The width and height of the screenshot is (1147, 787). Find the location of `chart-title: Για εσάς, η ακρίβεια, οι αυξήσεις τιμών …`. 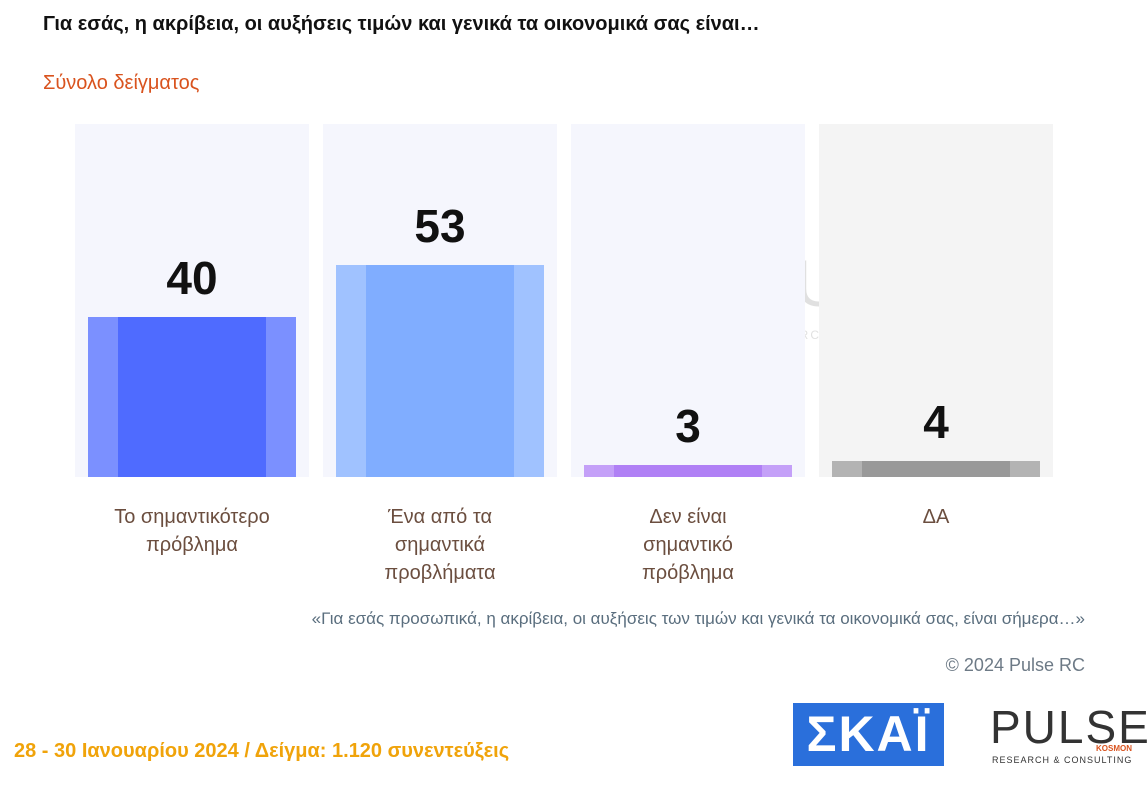

chart-title: Για εσάς, η ακρίβεια, οι αυξήσεις τιμών … is located at coordinates (401, 24).